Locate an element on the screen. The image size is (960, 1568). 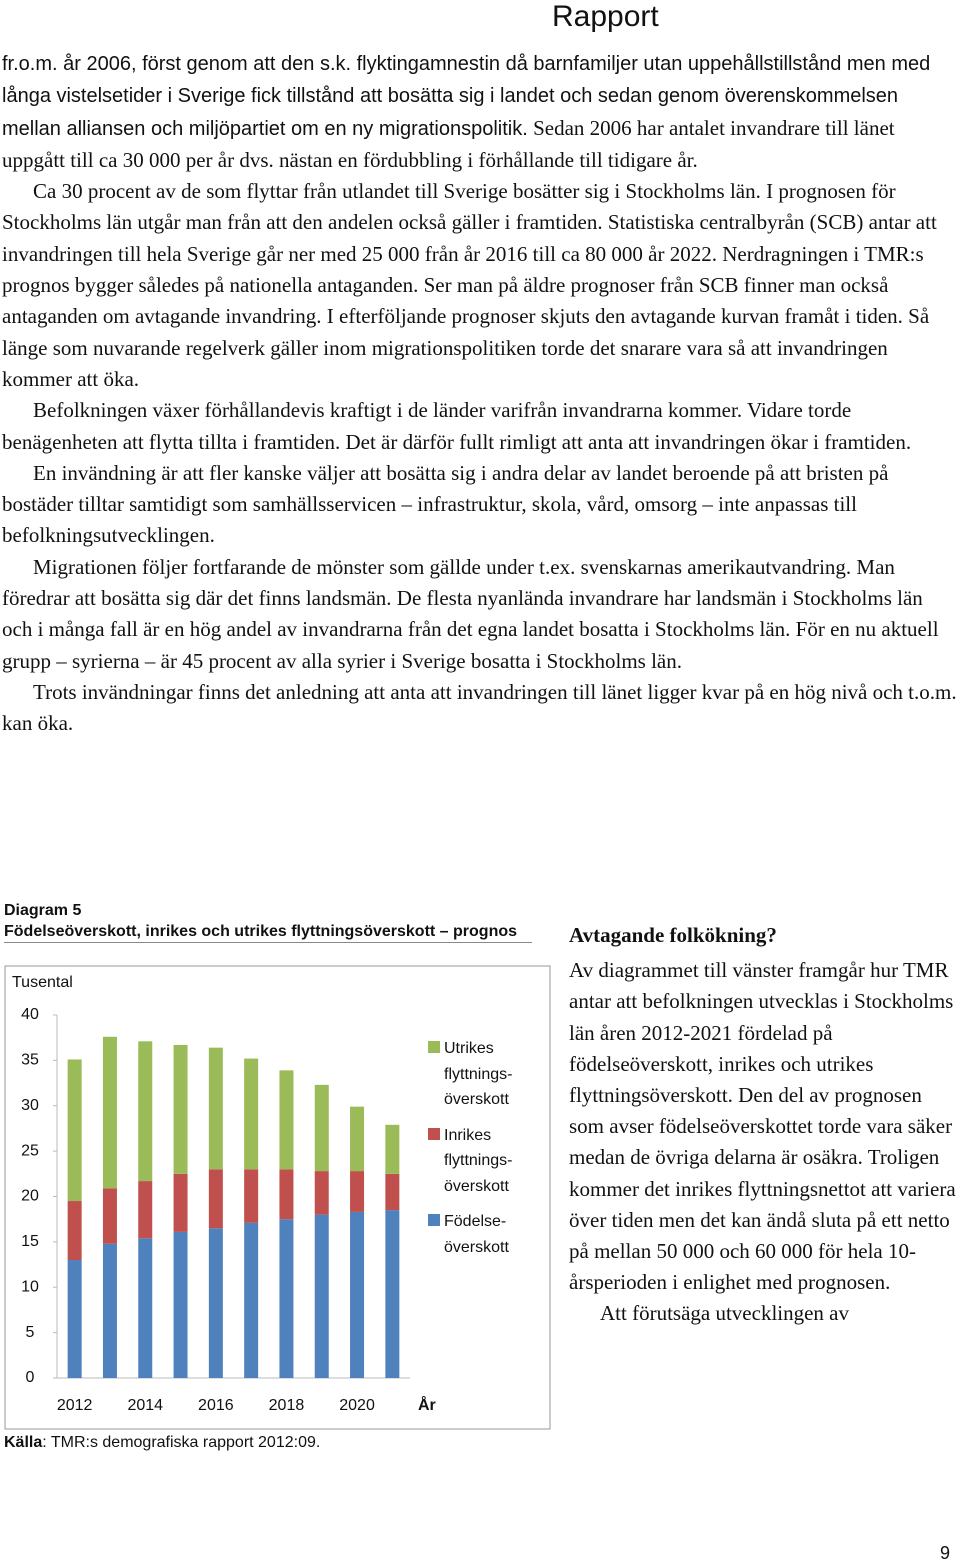
header-title: Rapport is located at coordinates (605, 16).